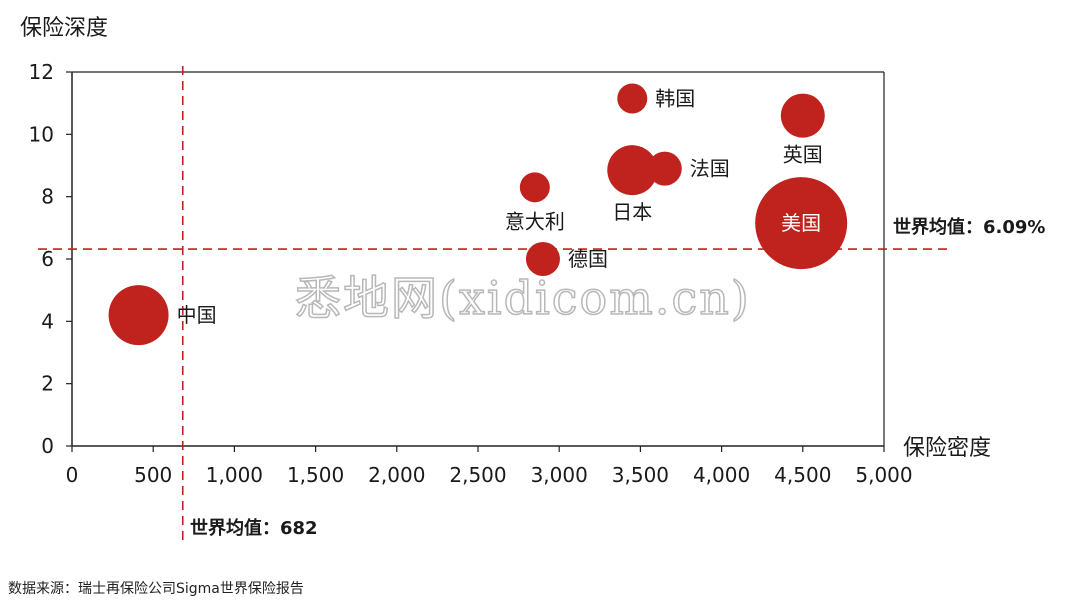 The image size is (1080, 607). I want to click on bubble-label: 法国, so click(710, 169).